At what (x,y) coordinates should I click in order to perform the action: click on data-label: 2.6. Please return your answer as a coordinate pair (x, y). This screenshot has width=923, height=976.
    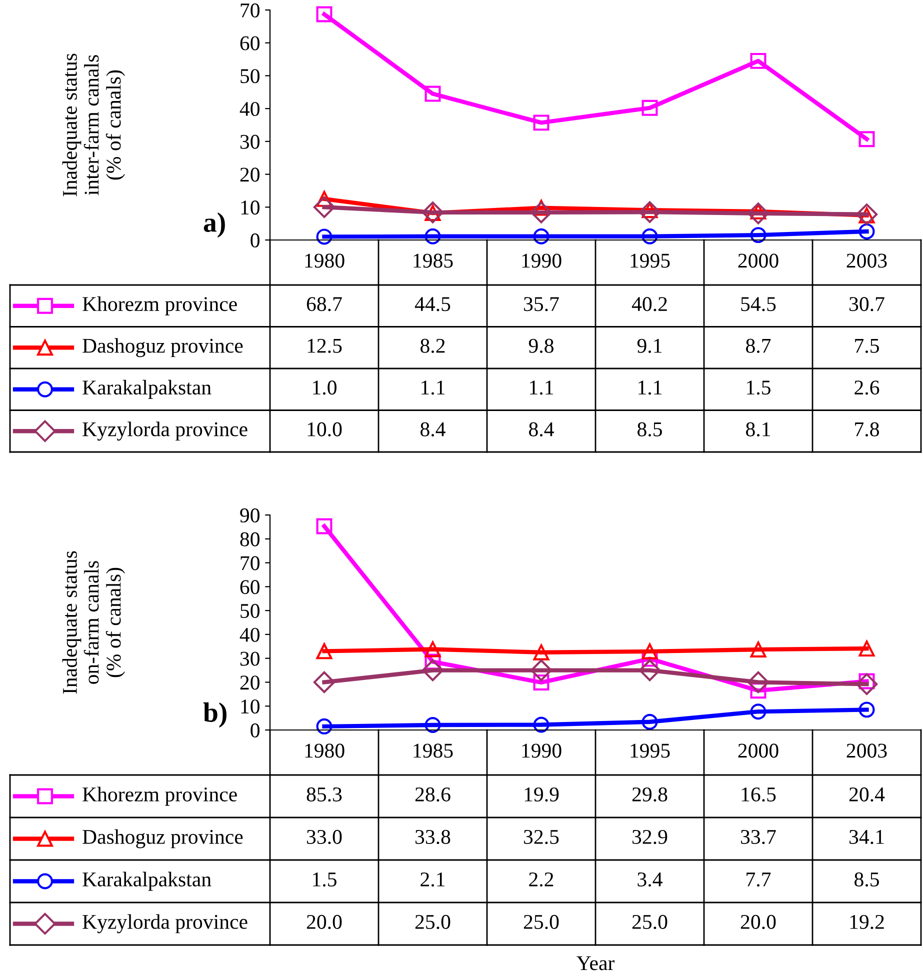
    Looking at the image, I should click on (867, 387).